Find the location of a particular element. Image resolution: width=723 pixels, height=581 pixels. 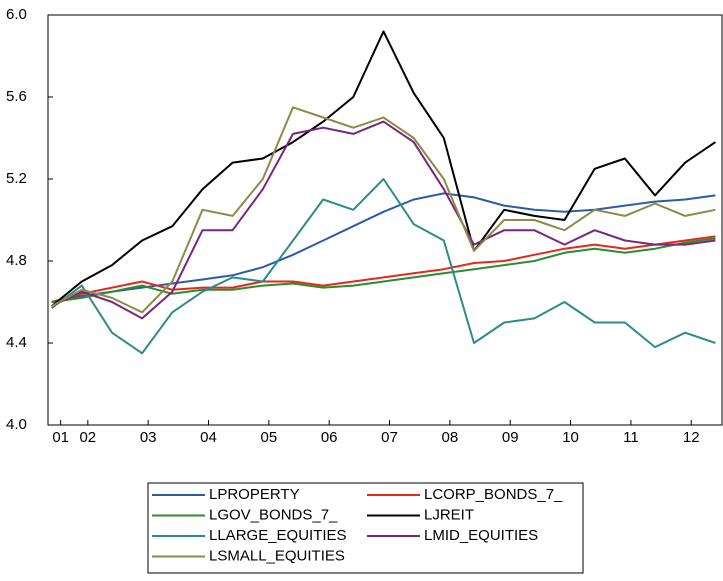

legend-label: LGOV_BONDS_7_ is located at coordinates (273, 514).